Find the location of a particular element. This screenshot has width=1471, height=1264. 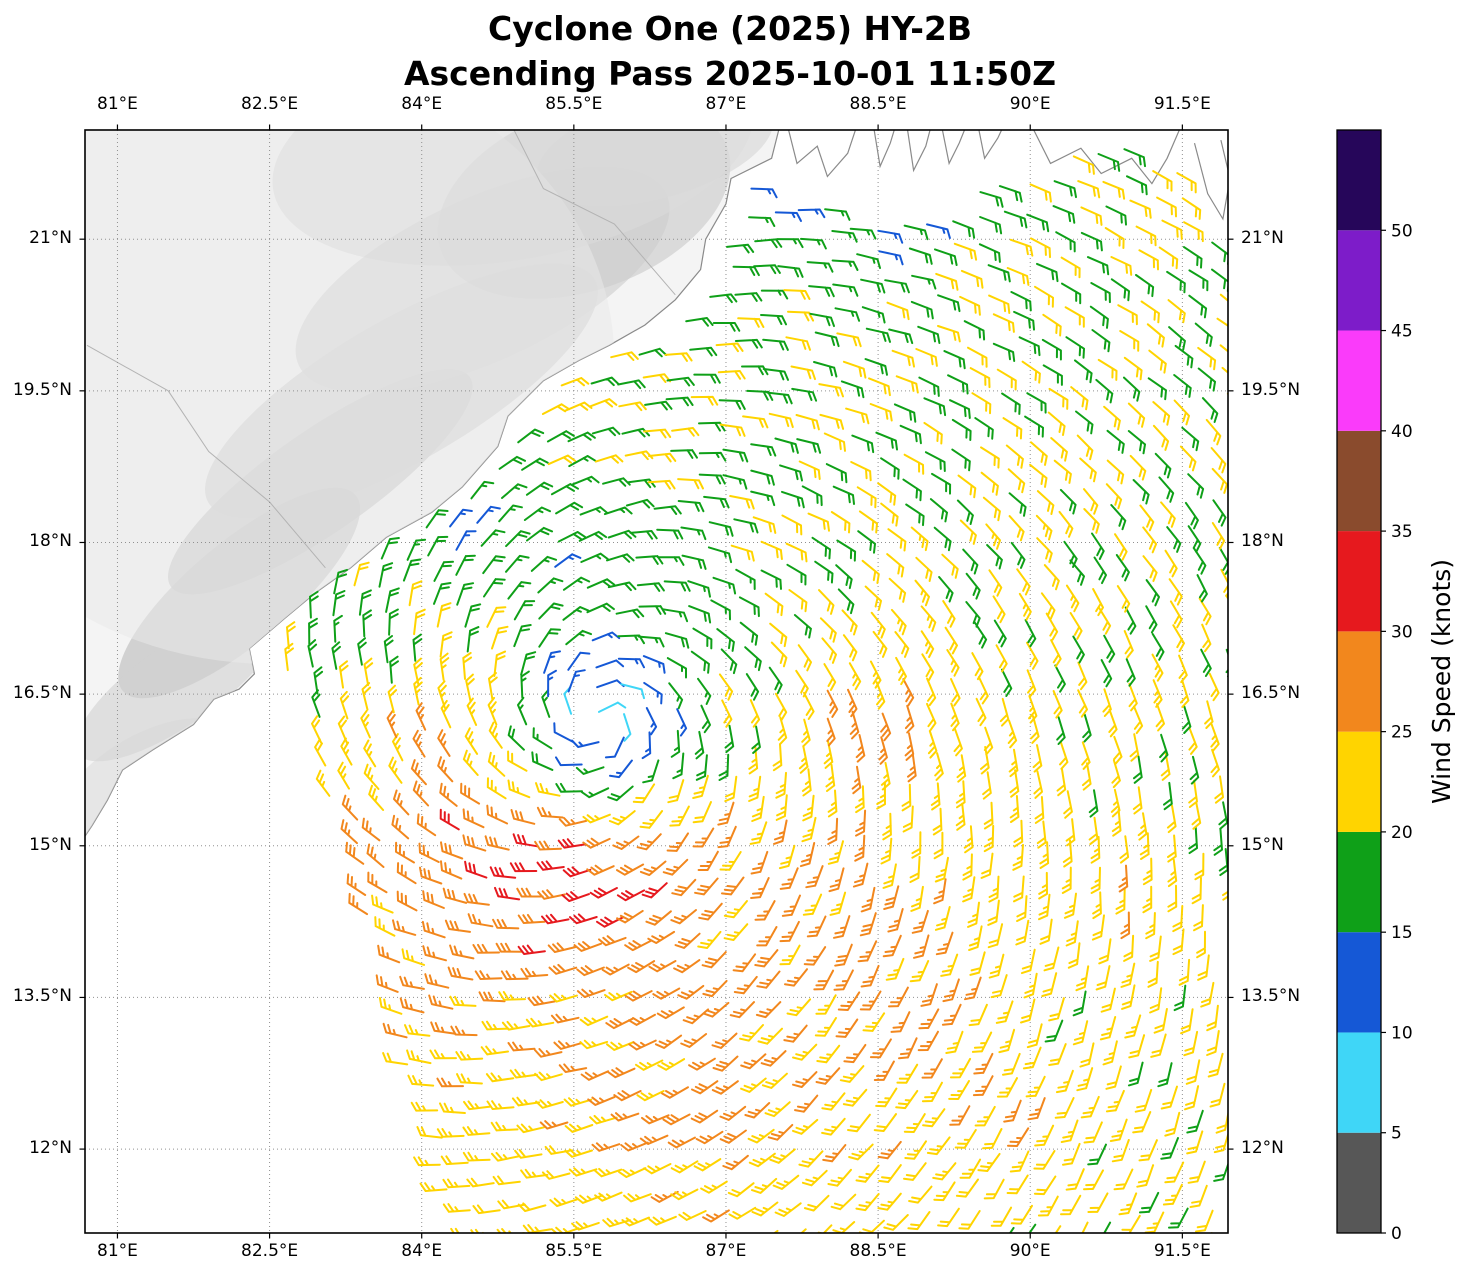

lat-tick-label-right: 13.5°N is located at coordinates (1271, 996).